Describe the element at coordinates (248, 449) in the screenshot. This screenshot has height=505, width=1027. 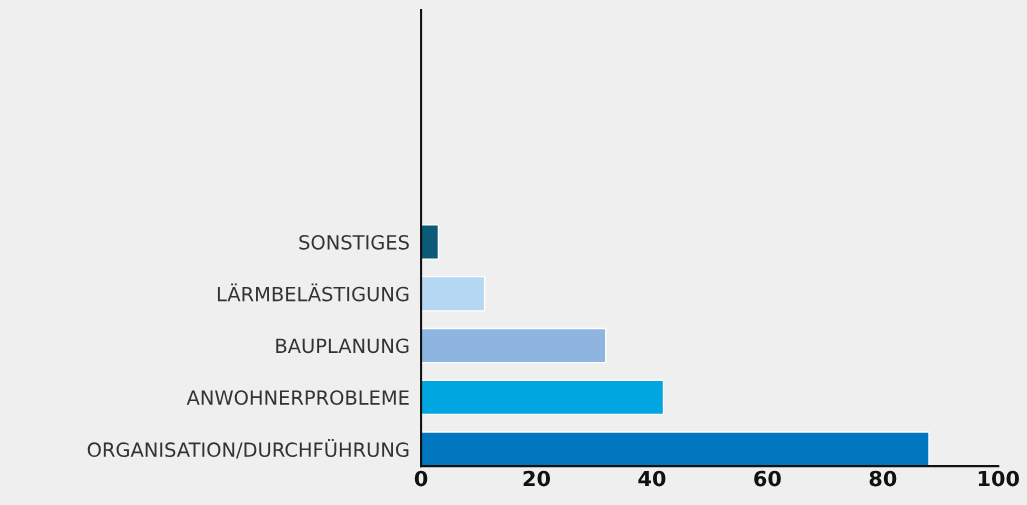
I see `y-tick-label: ORGANISATION/DURCHFÜHRUNG` at that location.